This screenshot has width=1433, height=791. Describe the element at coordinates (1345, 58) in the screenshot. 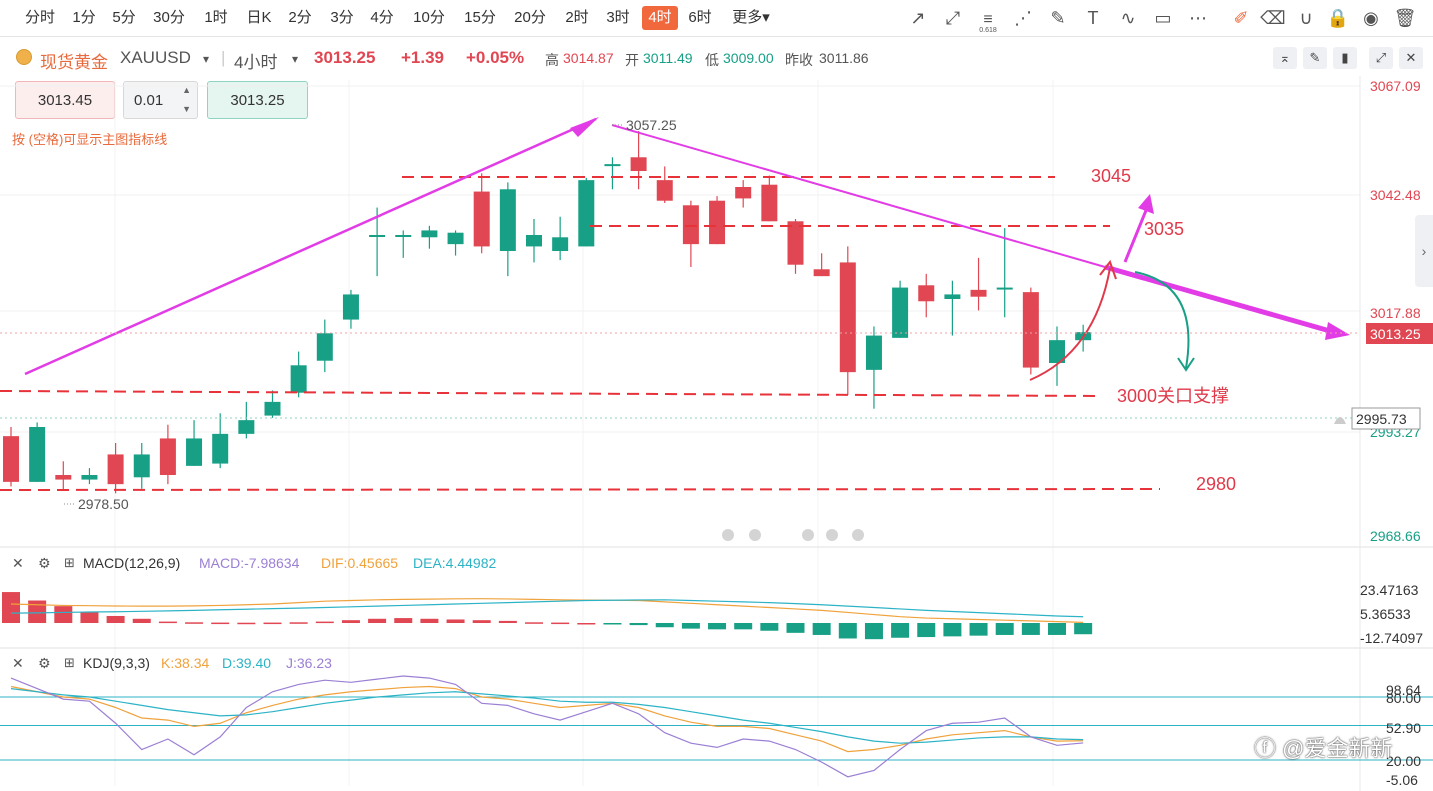

I see `candle-style-icon: ▮` at that location.